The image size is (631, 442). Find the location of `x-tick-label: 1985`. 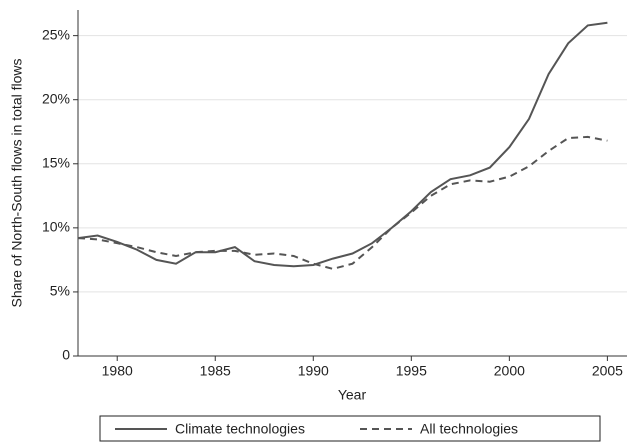

x-tick-label: 1985 is located at coordinates (215, 371).